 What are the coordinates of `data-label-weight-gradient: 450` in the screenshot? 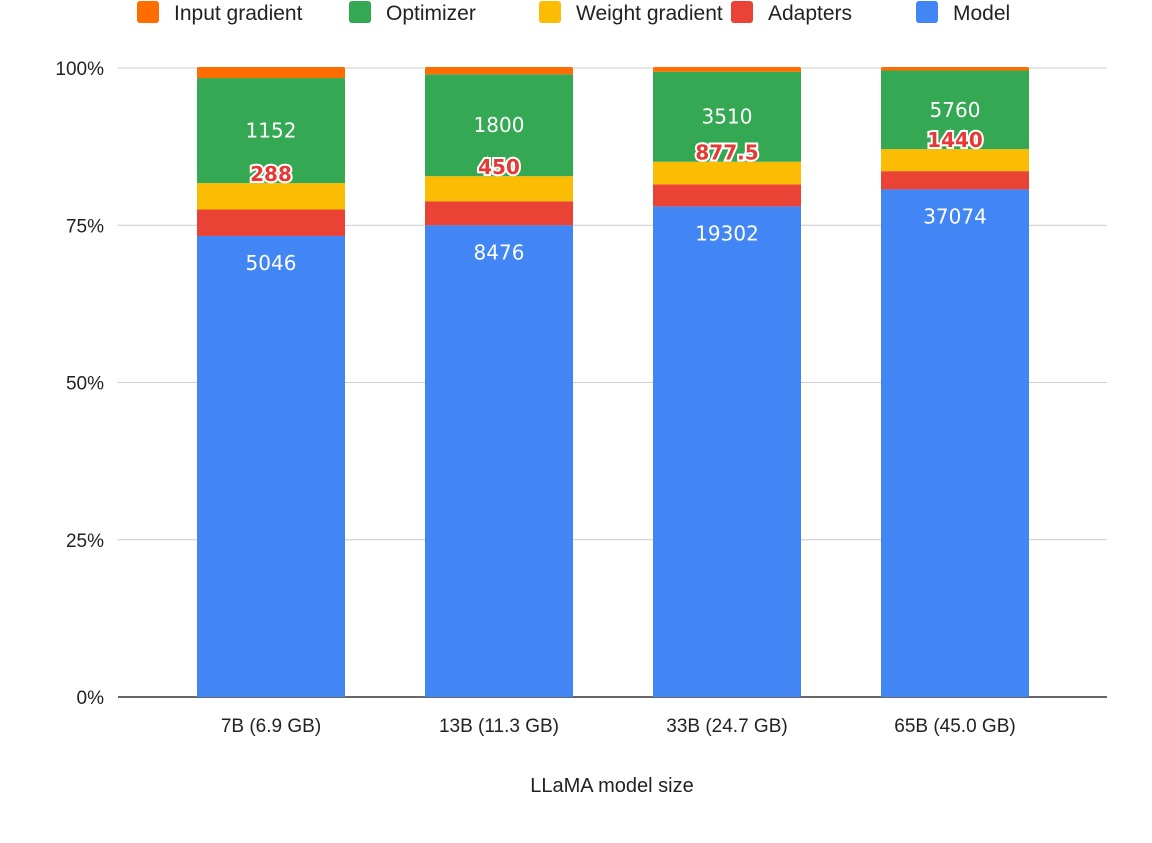 It's located at (499, 167).